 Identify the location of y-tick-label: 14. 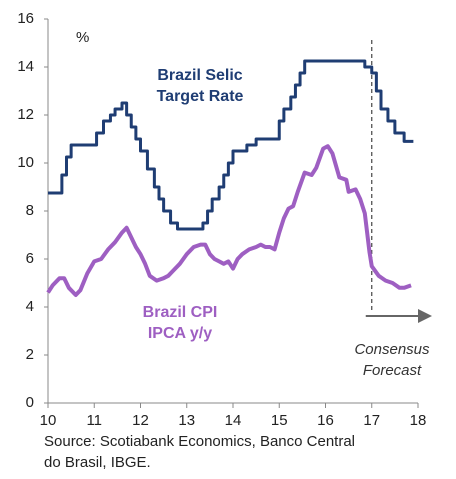
(25, 66).